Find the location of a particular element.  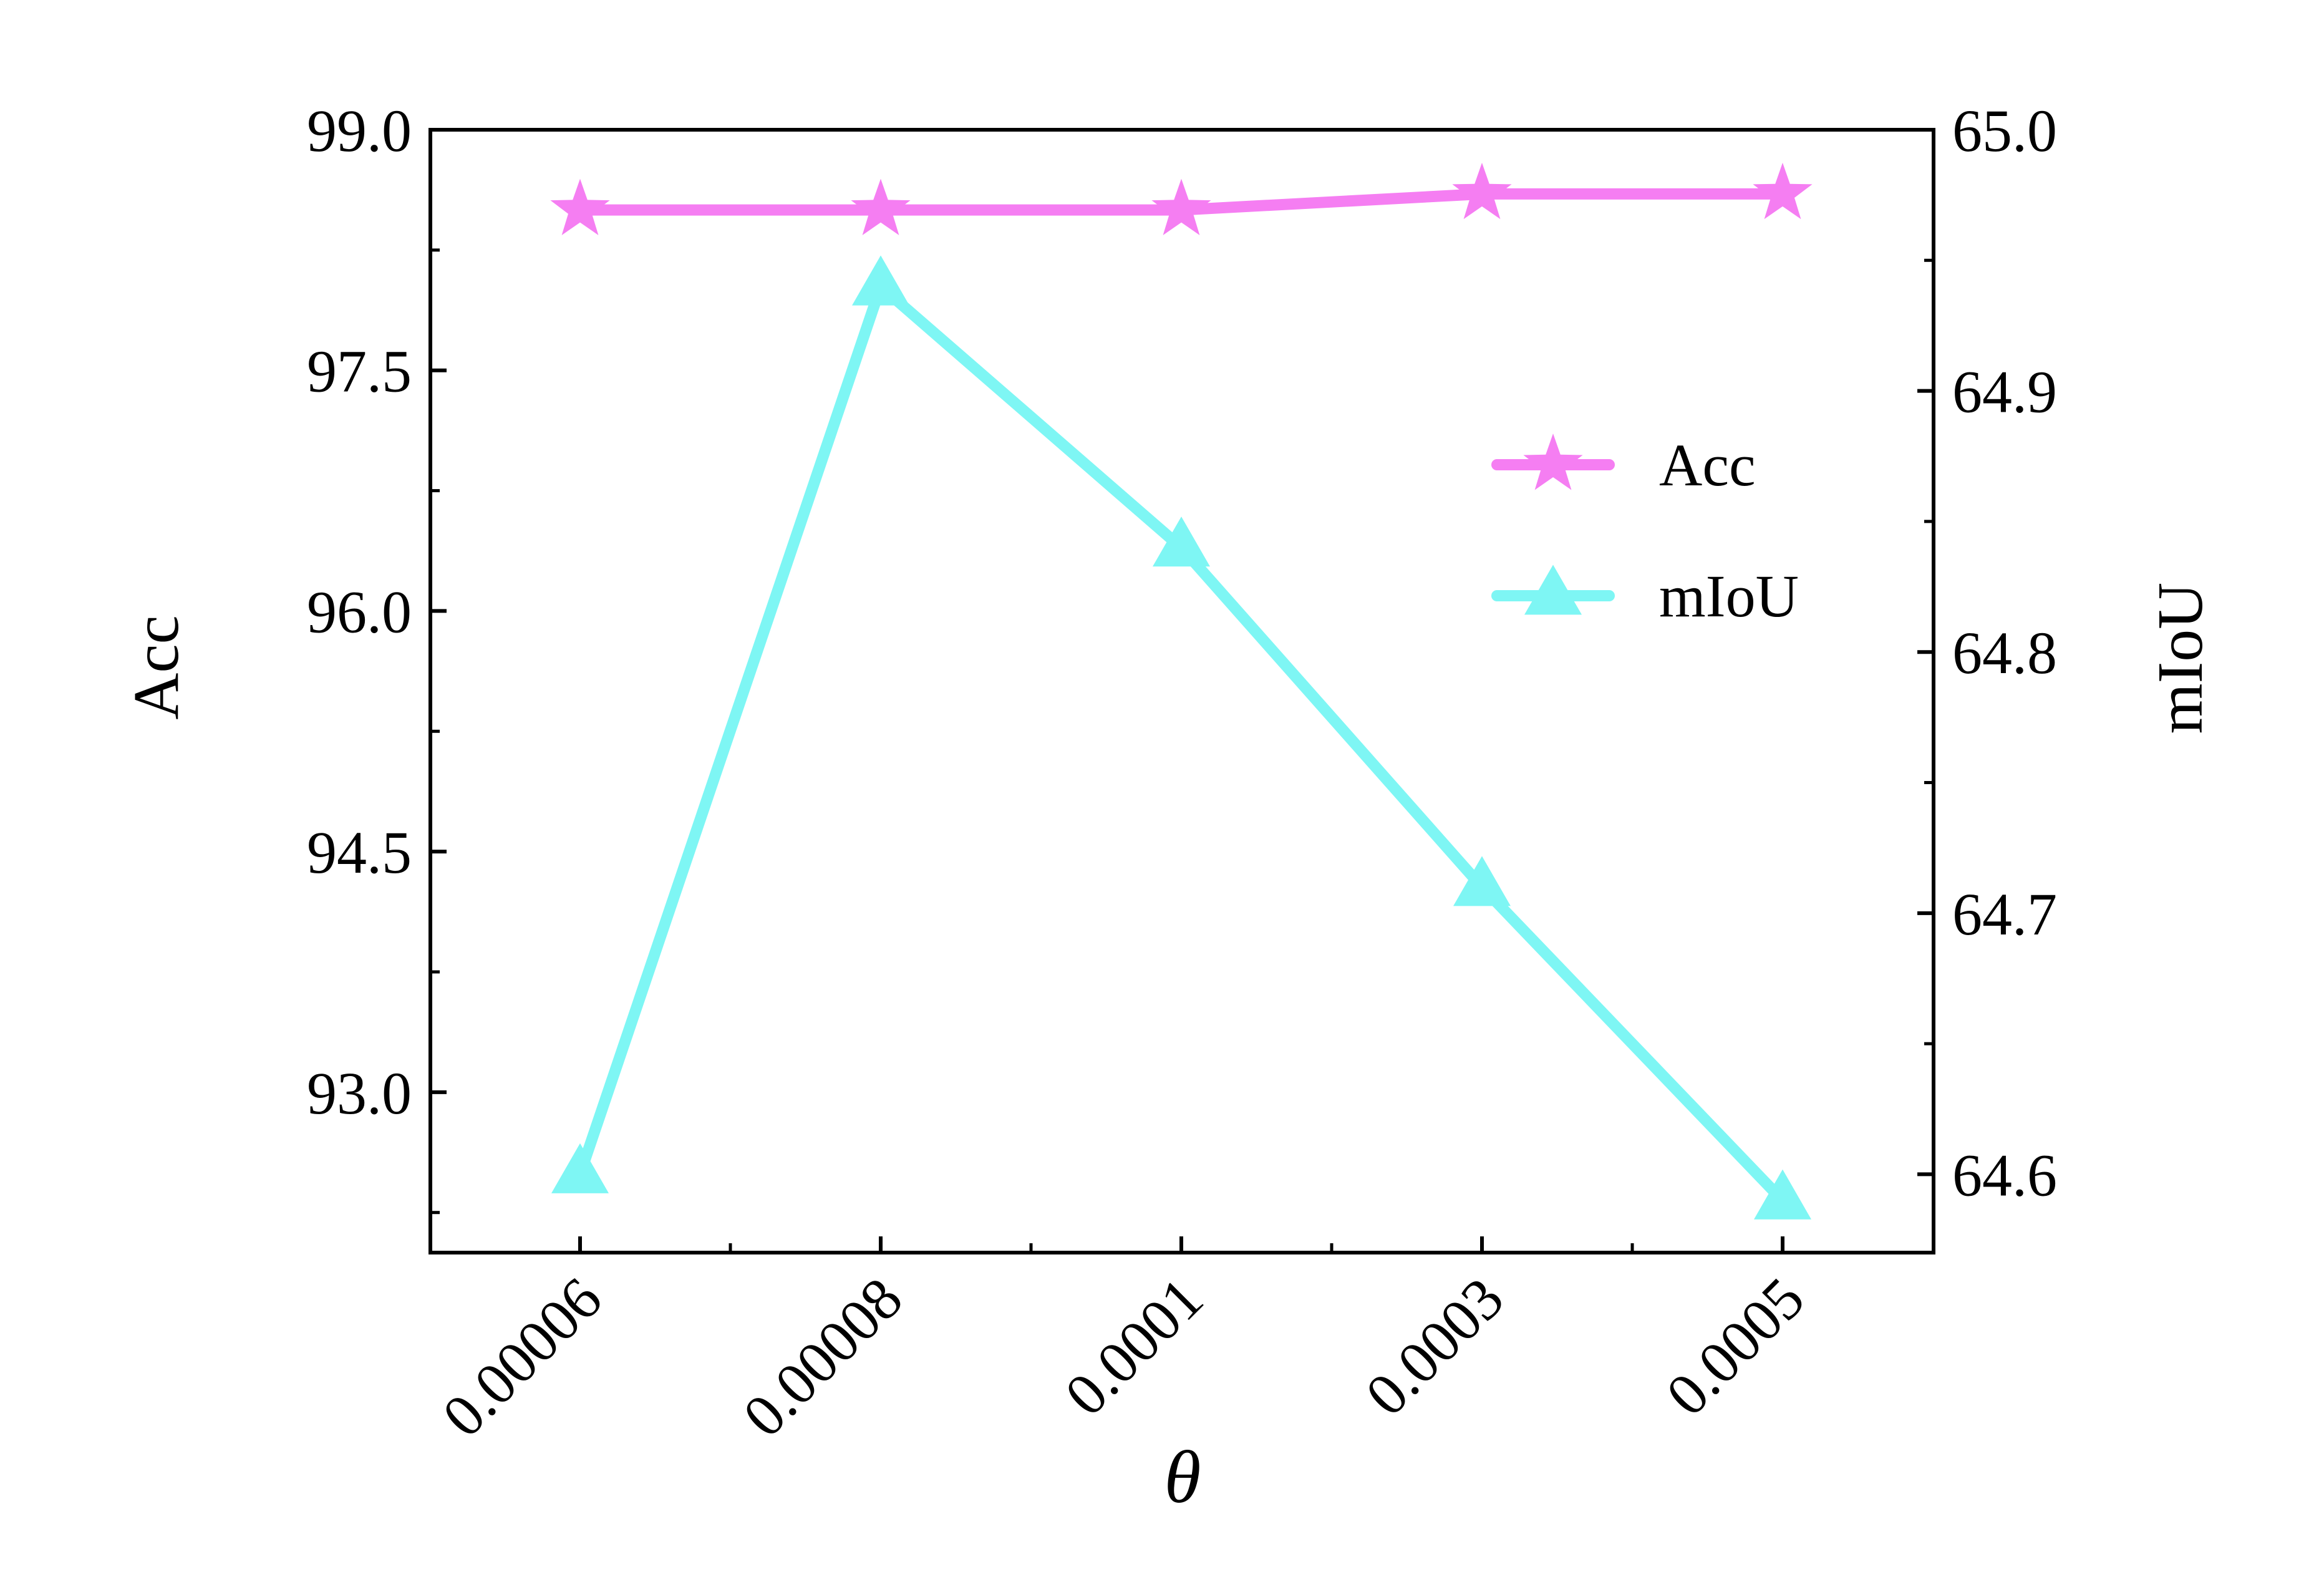

x-tick-label: 0.0005 is located at coordinates (1735, 1346).